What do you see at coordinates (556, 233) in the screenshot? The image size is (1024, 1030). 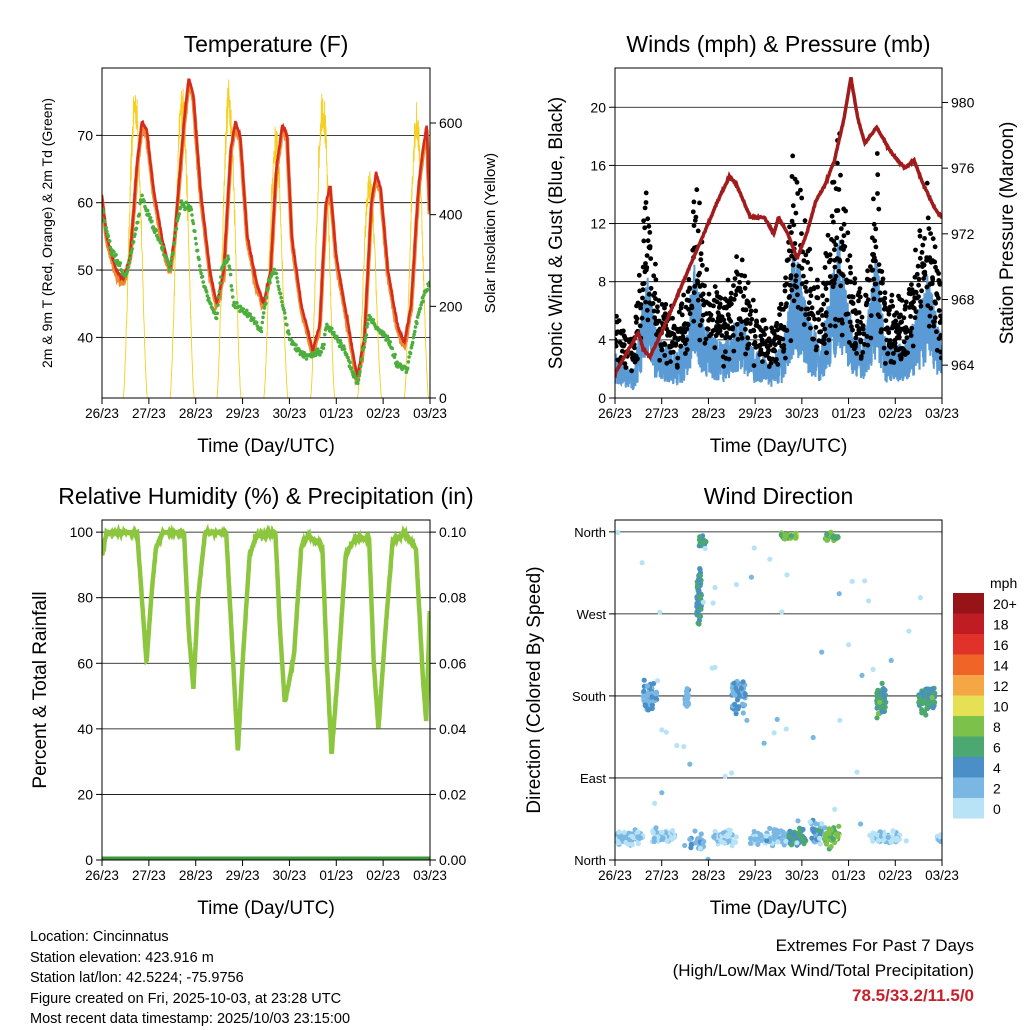 I see `y-axis-title: Sonic Wind & Gust (Blue, Black)` at bounding box center [556, 233].